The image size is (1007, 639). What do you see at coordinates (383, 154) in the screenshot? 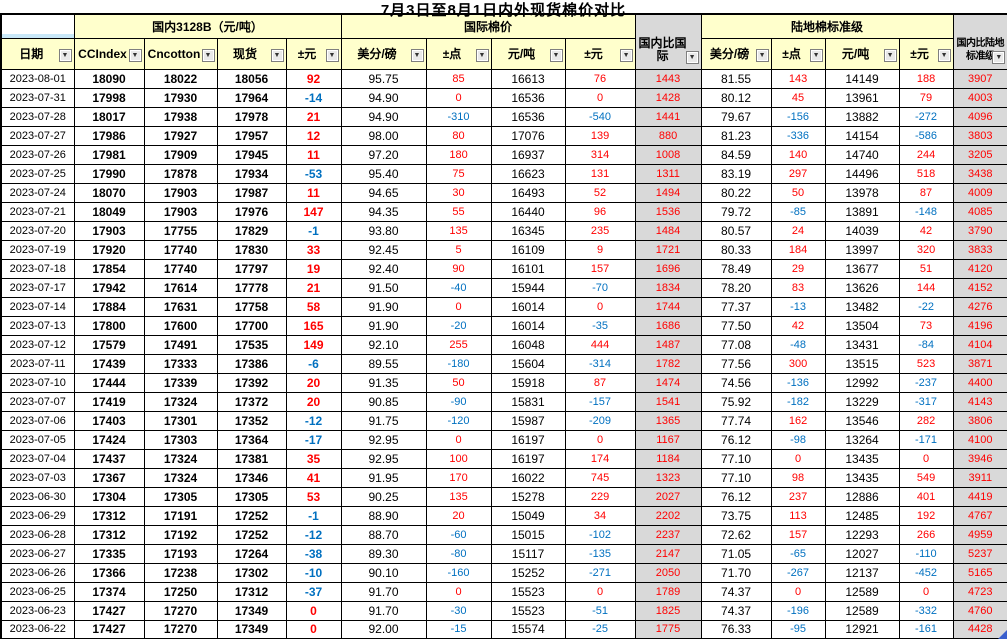
I see `cell-intl-cents: 97.20` at bounding box center [383, 154].